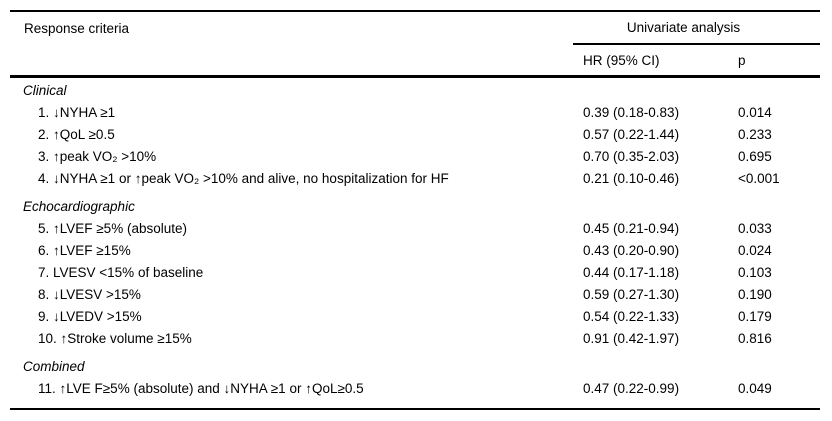  Describe the element at coordinates (89, 294) in the screenshot. I see `criteria-cell: 8. ↓LVESV >15%` at that location.